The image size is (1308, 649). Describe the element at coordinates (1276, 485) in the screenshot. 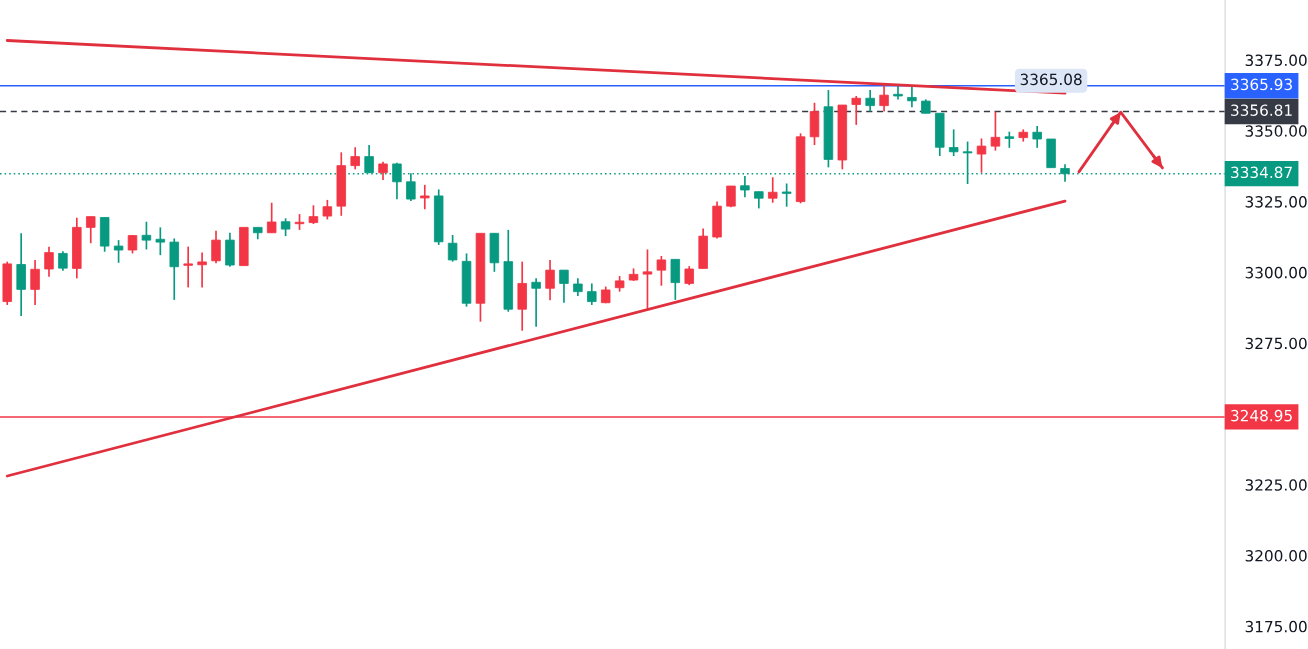

I see `y-tick-label: 3225.00` at that location.